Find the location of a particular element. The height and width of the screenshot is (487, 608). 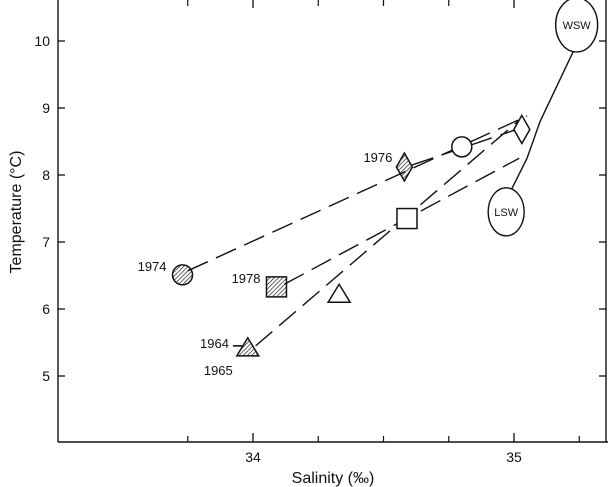

y-tick-label: 6 is located at coordinates (46, 309).